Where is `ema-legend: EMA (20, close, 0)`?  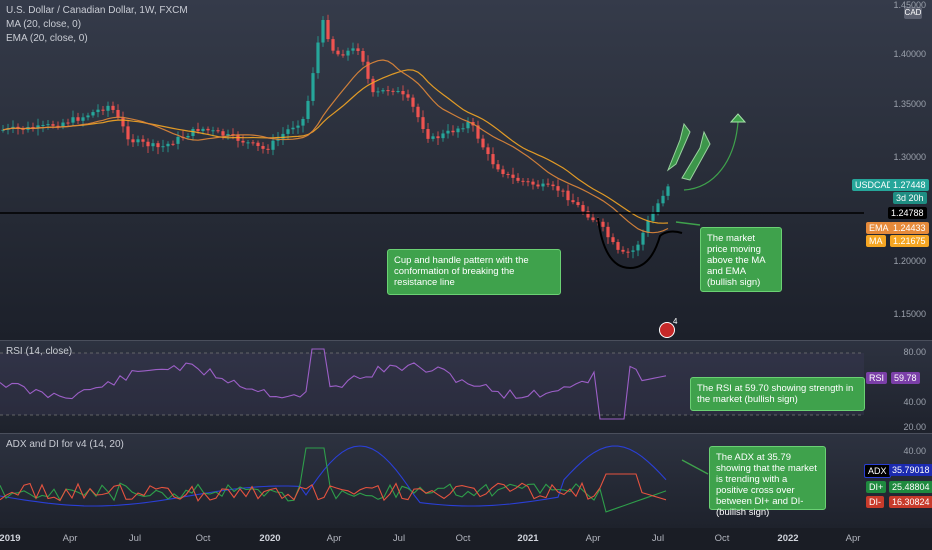 ema-legend: EMA (20, close, 0) is located at coordinates (47, 38).